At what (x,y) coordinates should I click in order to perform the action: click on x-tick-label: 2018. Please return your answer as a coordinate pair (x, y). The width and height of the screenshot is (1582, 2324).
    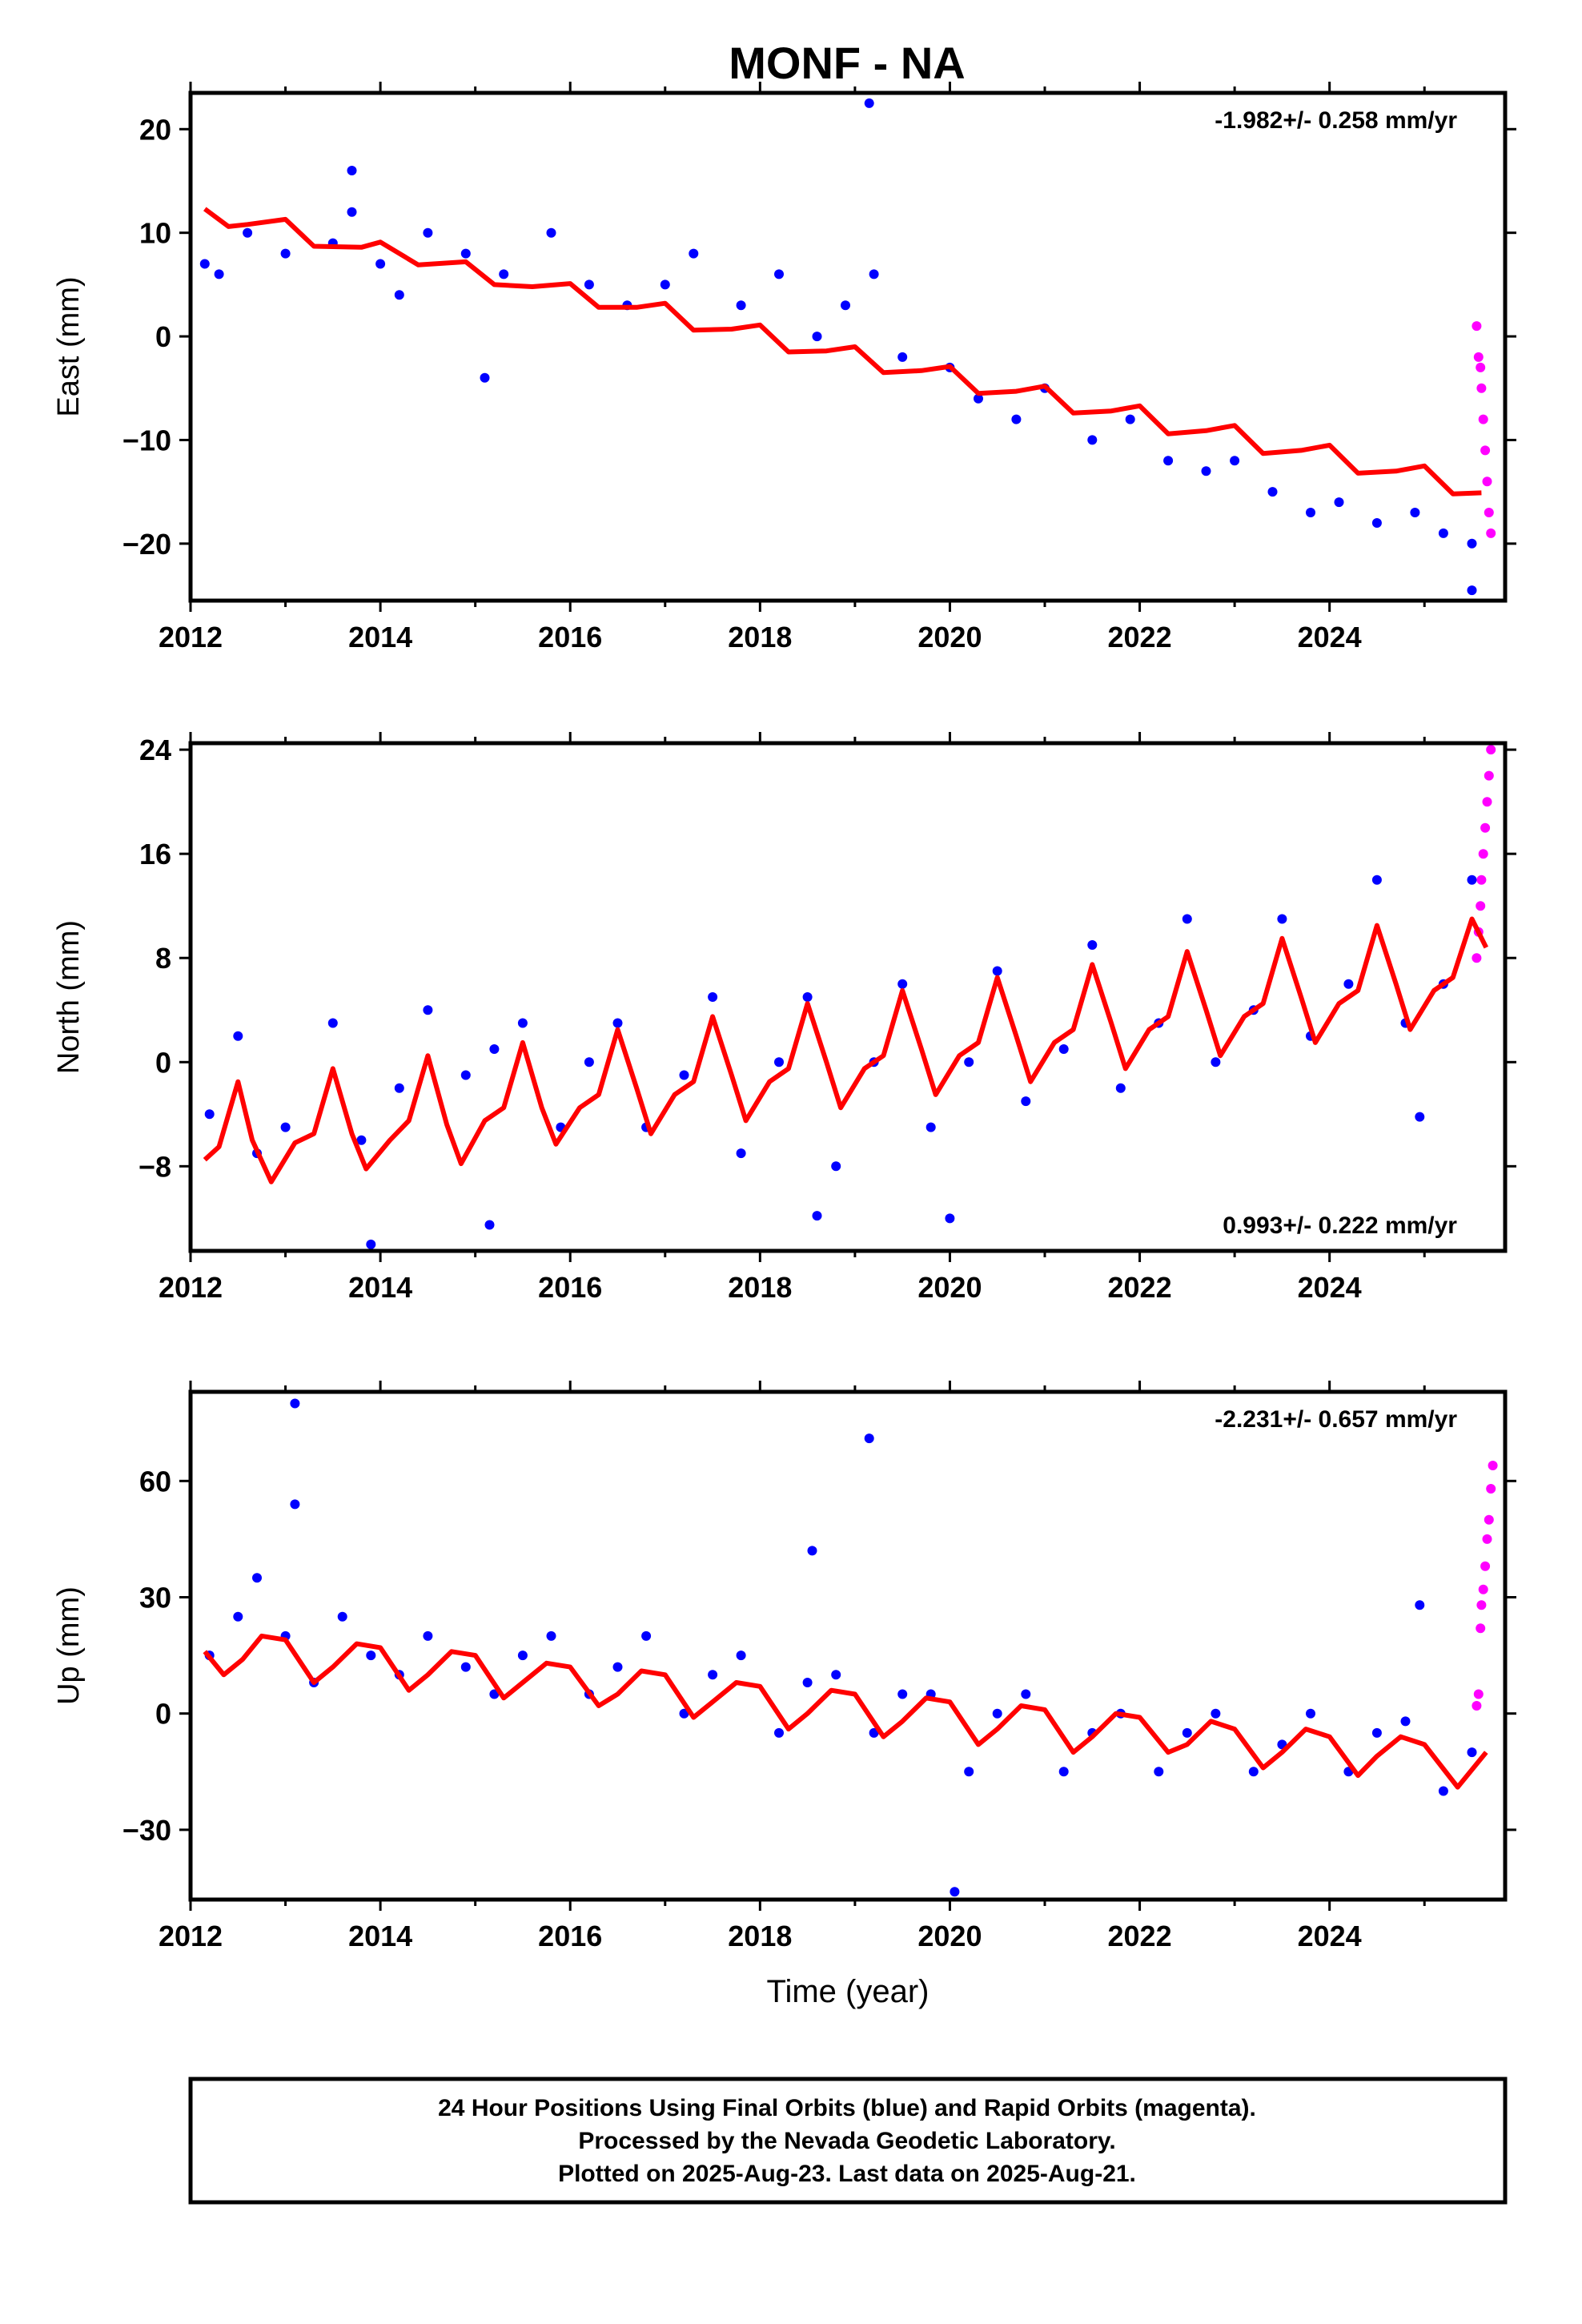
    Looking at the image, I should click on (760, 637).